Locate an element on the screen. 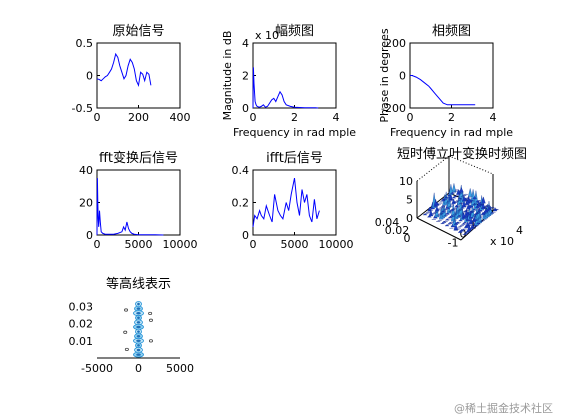 Image resolution: width=561 pixels, height=420 pixels. y-tick-label: -0.5 is located at coordinates (82, 108).